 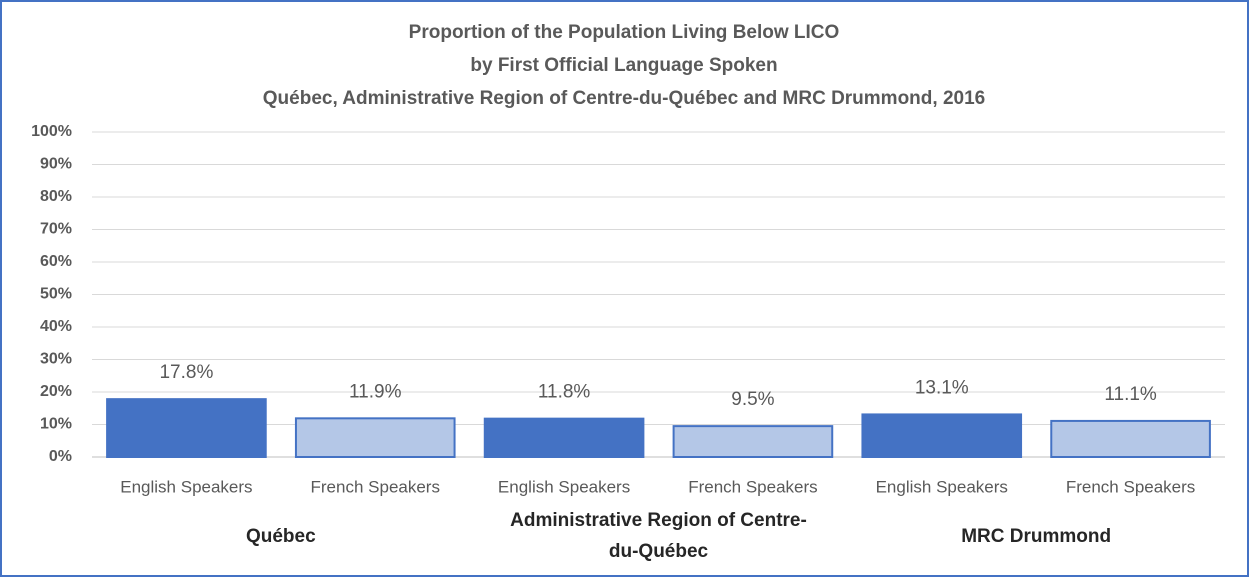 What do you see at coordinates (56, 391) in the screenshot?
I see `y-tick-label: 20%` at bounding box center [56, 391].